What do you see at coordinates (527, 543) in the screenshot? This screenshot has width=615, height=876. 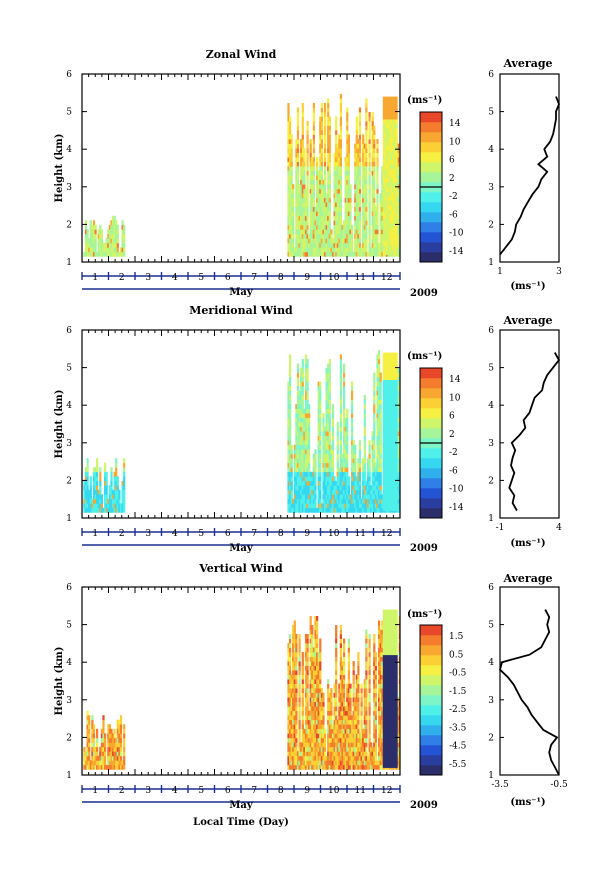 I see `meridional-profile-xlabel: (ms⁻¹)` at bounding box center [527, 543].